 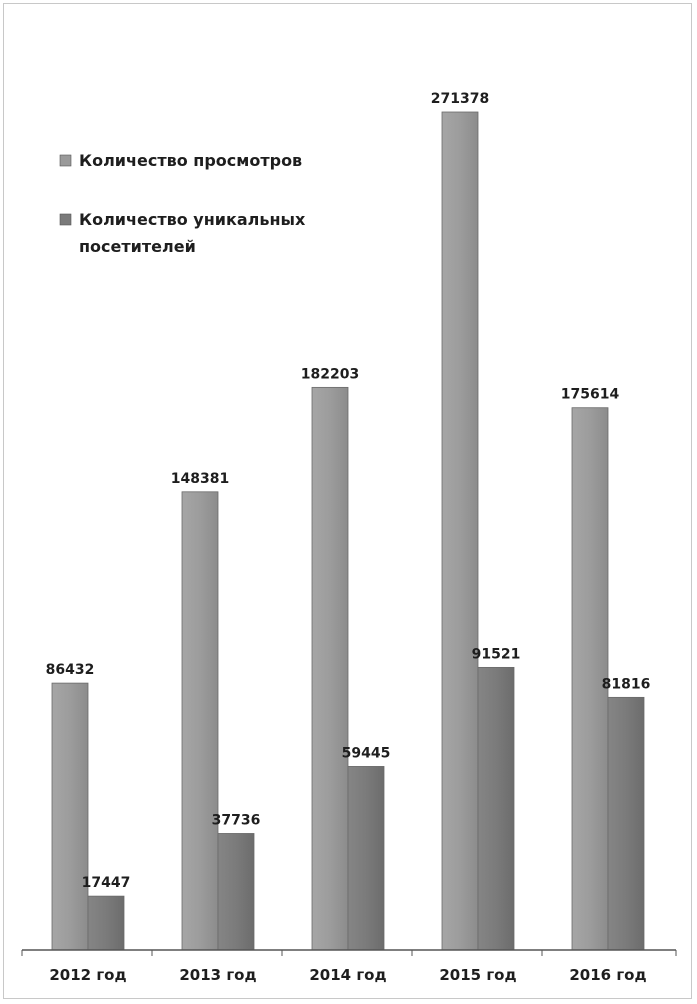 What do you see at coordinates (87, 975) in the screenshot?
I see `x-tick-label-1: 2012 год` at bounding box center [87, 975].